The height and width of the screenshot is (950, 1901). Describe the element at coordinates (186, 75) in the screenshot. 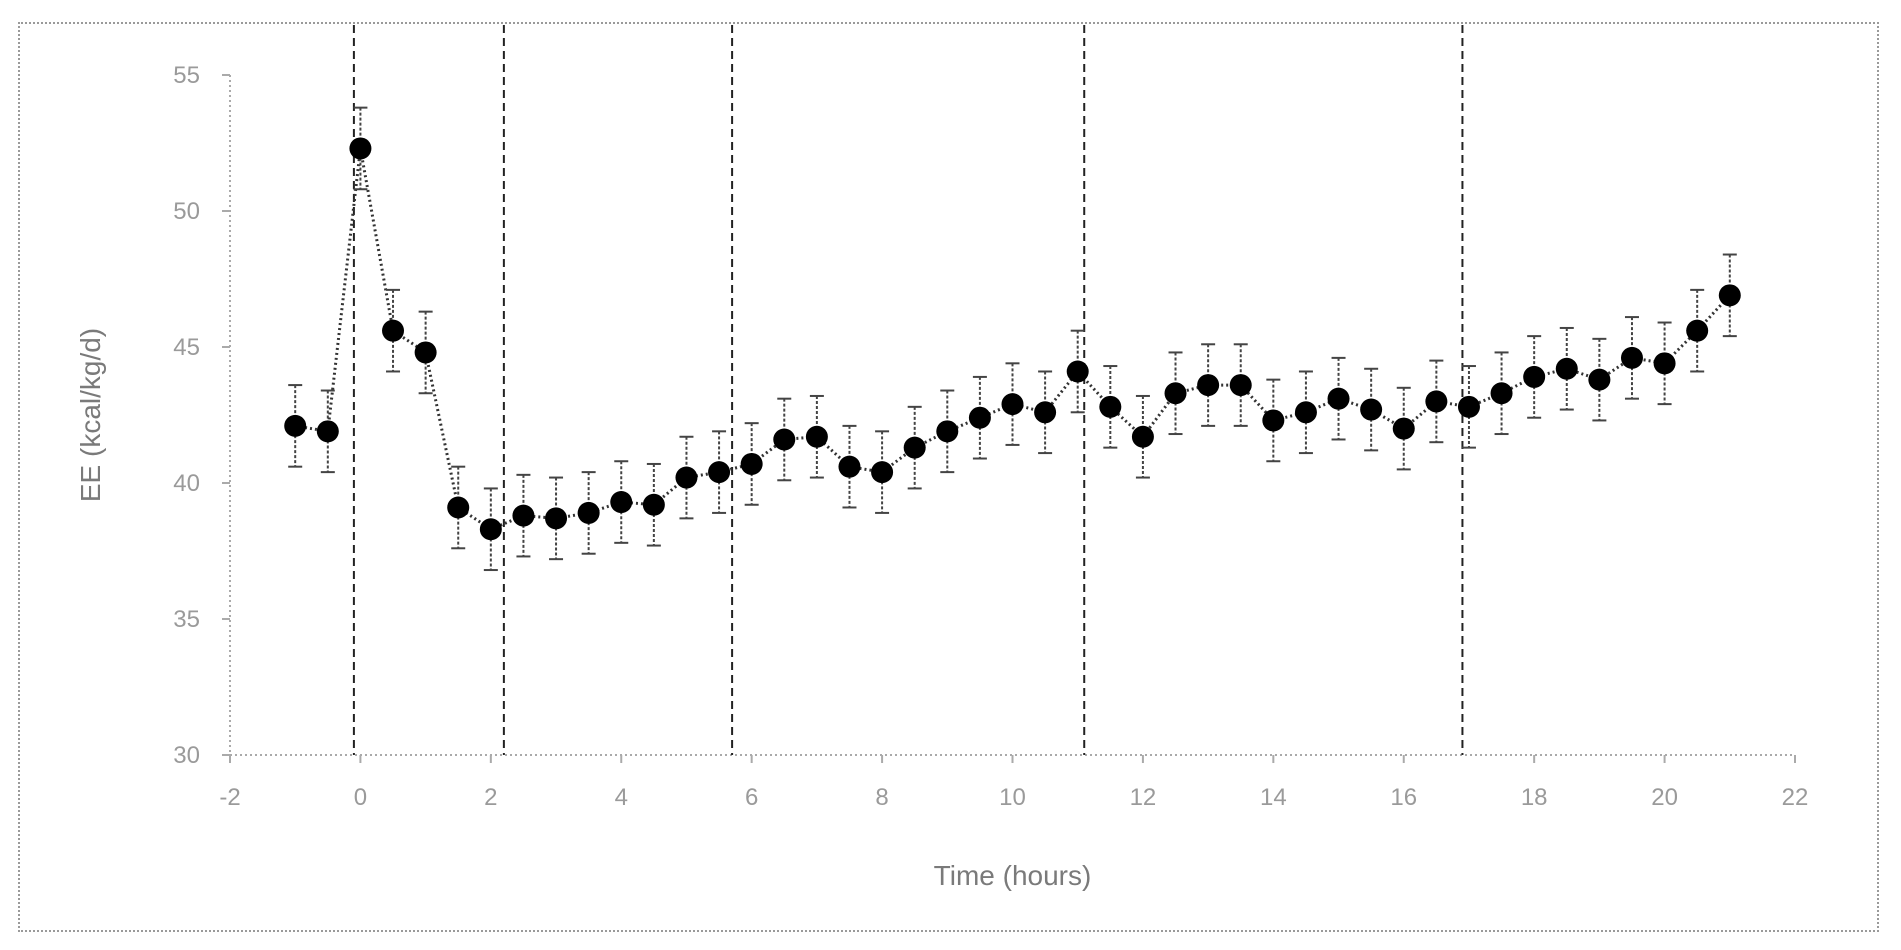

I see `y-tick-label: 55` at that location.